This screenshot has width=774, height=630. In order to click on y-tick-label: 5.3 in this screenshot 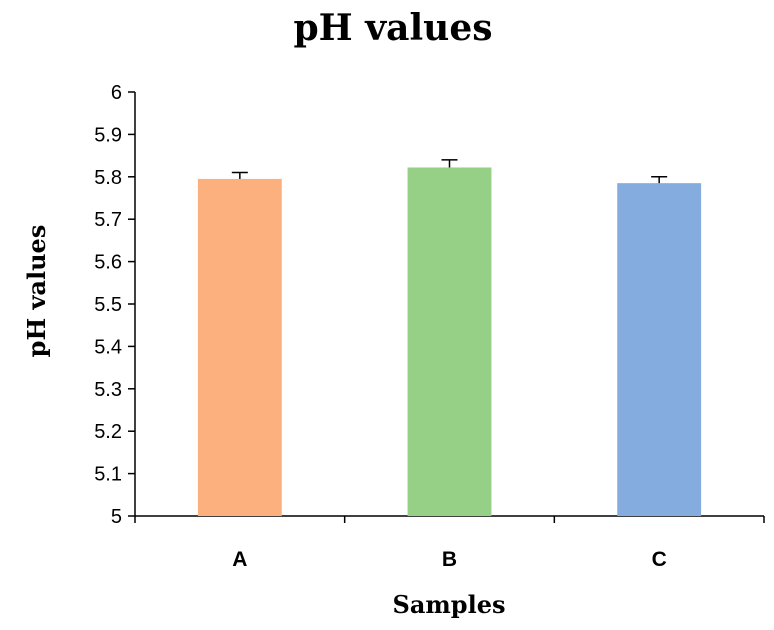, I will do `click(108, 390)`.